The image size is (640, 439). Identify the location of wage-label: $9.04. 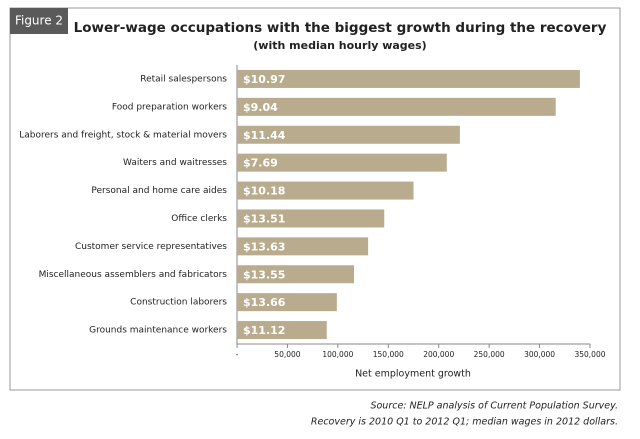
(260, 107).